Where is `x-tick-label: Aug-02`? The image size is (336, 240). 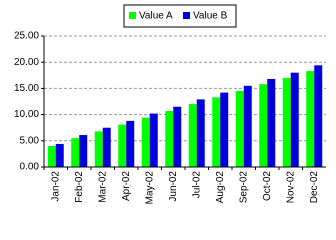 x-tick-label: Aug-02 is located at coordinates (220, 187).